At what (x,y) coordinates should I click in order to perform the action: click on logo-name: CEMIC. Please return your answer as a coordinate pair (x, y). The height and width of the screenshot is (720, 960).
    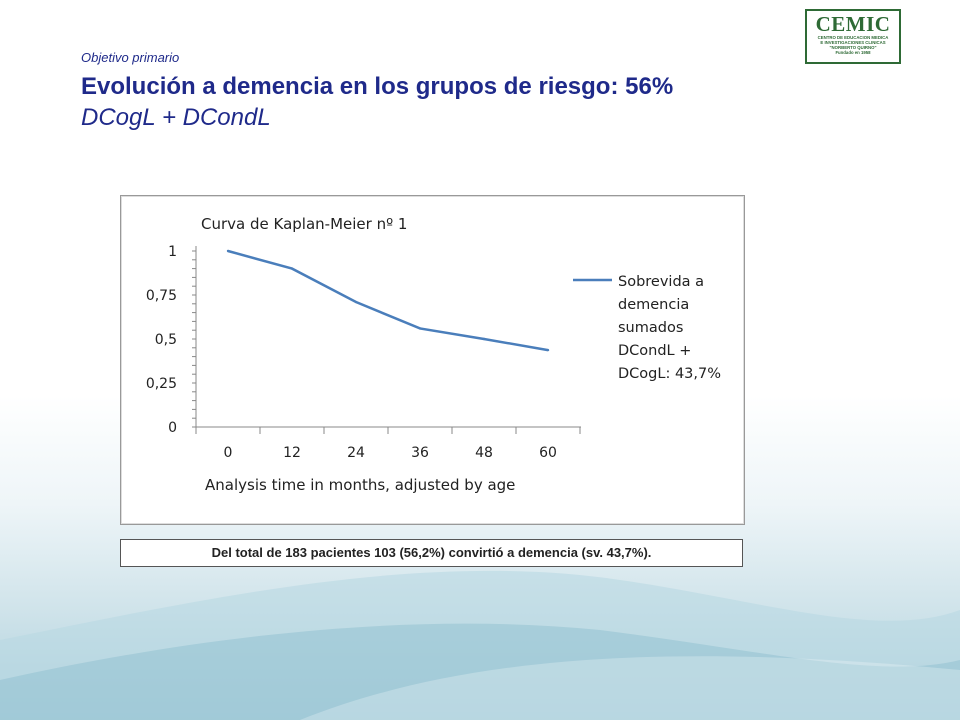
    Looking at the image, I should click on (853, 24).